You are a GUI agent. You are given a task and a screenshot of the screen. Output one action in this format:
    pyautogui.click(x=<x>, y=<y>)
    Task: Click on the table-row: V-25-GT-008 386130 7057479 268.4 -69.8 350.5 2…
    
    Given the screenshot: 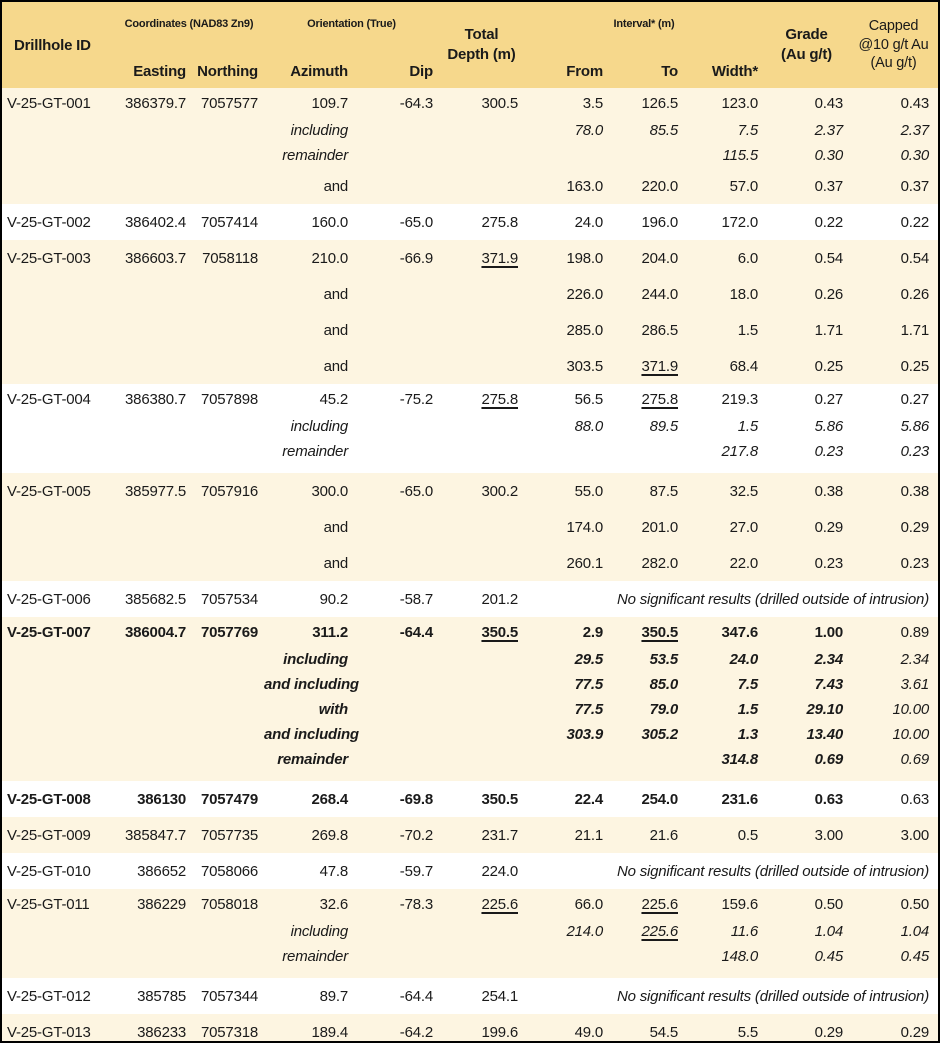 What is the action you would take?
    pyautogui.click(x=470, y=799)
    